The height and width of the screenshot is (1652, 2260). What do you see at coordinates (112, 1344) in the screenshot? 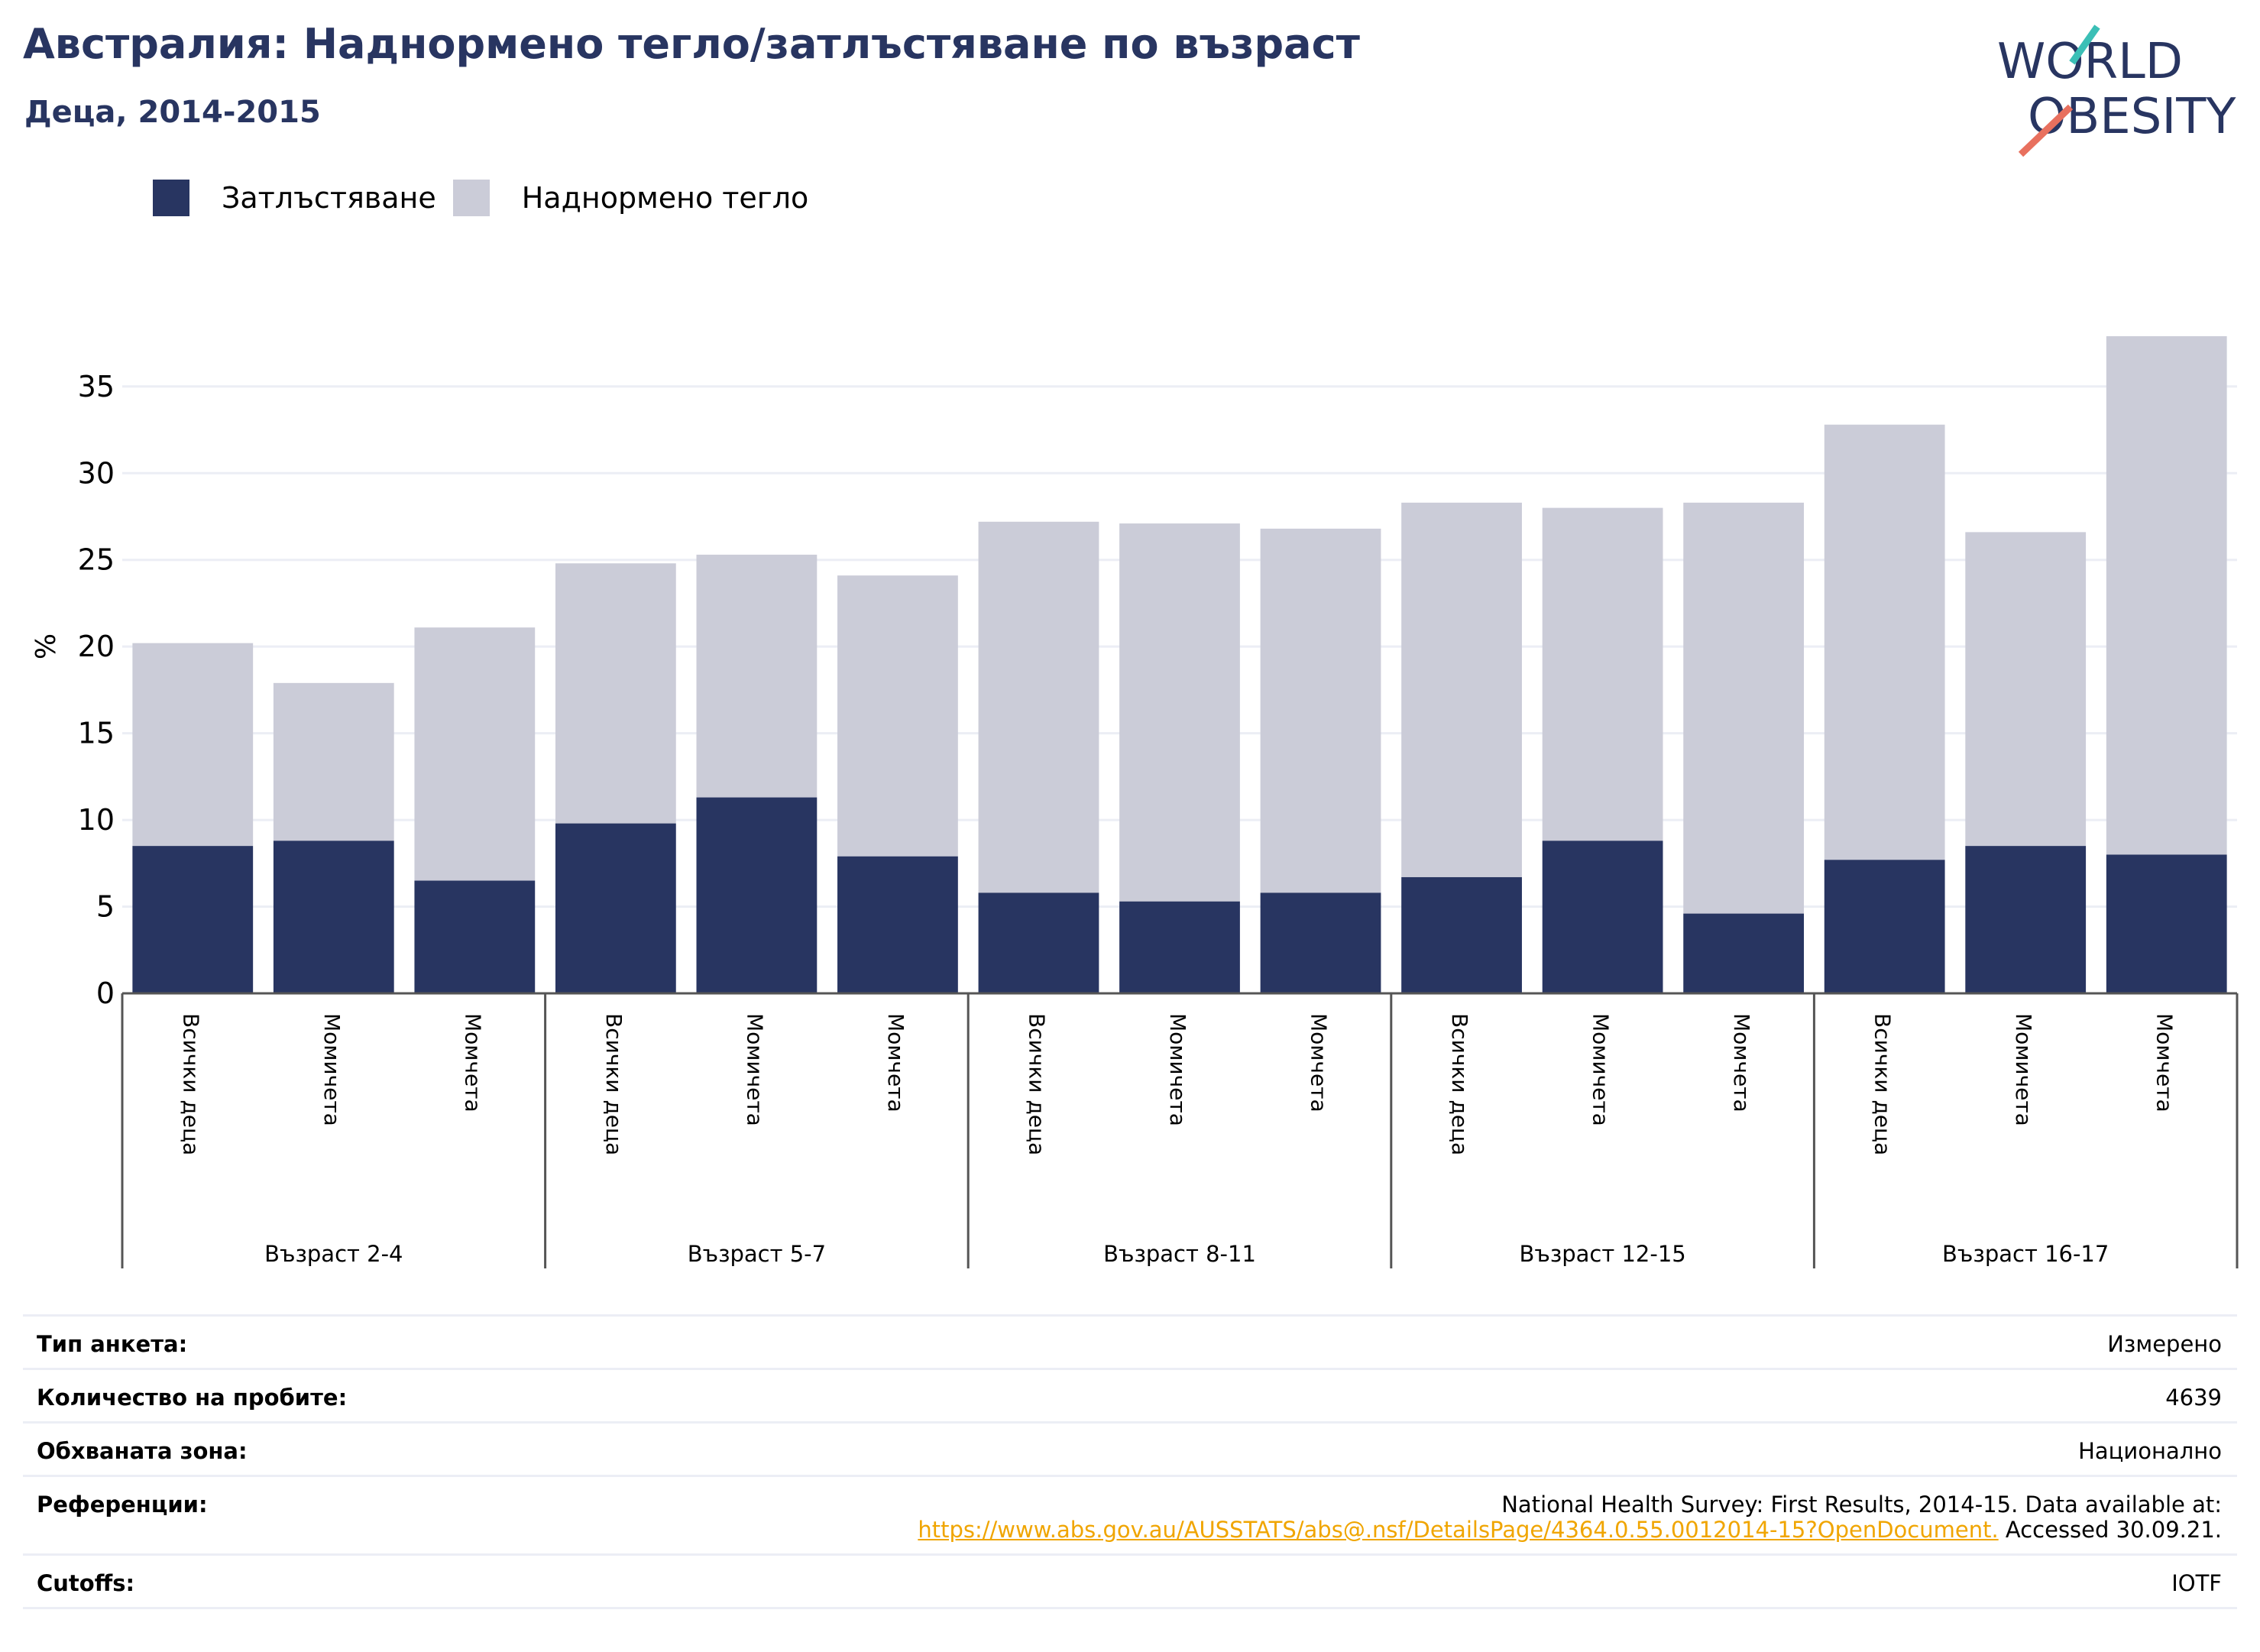
I see `info-label-survey-type: Тип анкета:` at bounding box center [112, 1344].